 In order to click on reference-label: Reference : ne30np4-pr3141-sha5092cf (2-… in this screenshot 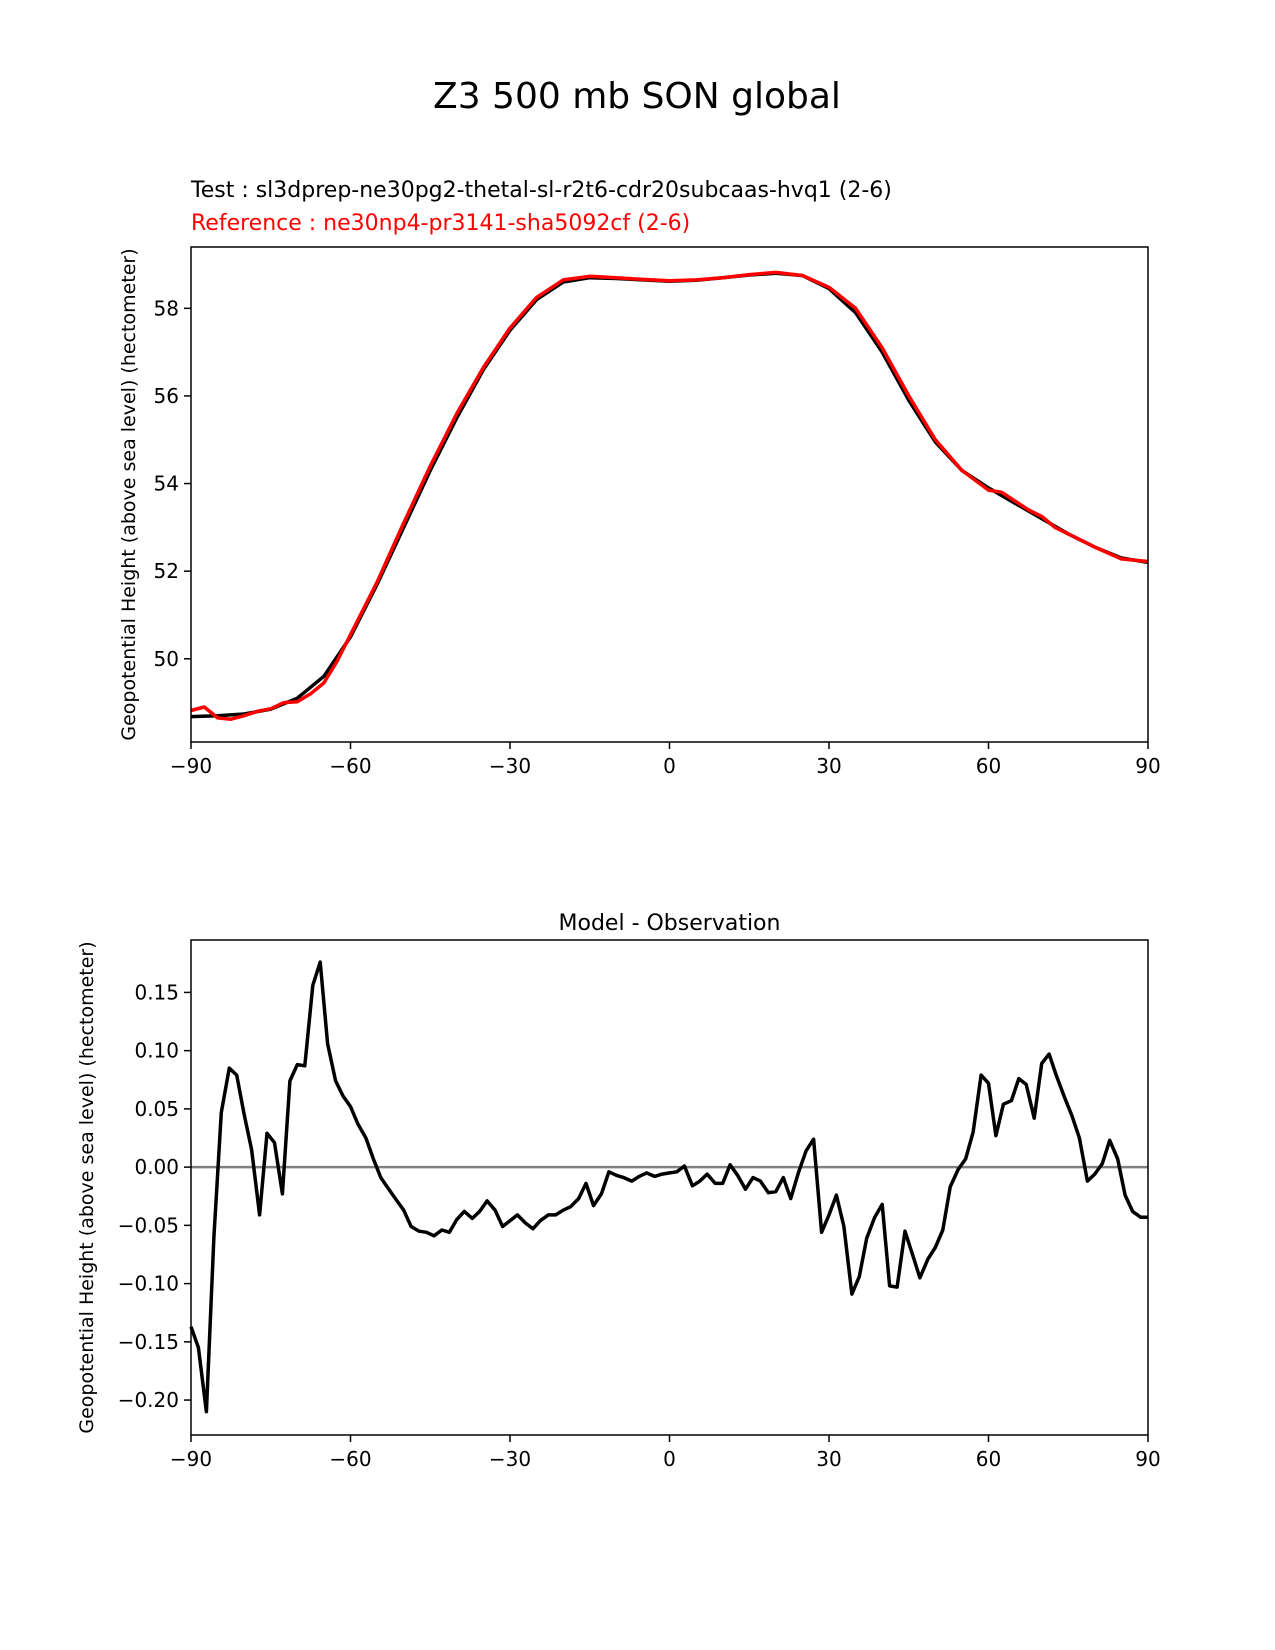, I will do `click(440, 223)`.